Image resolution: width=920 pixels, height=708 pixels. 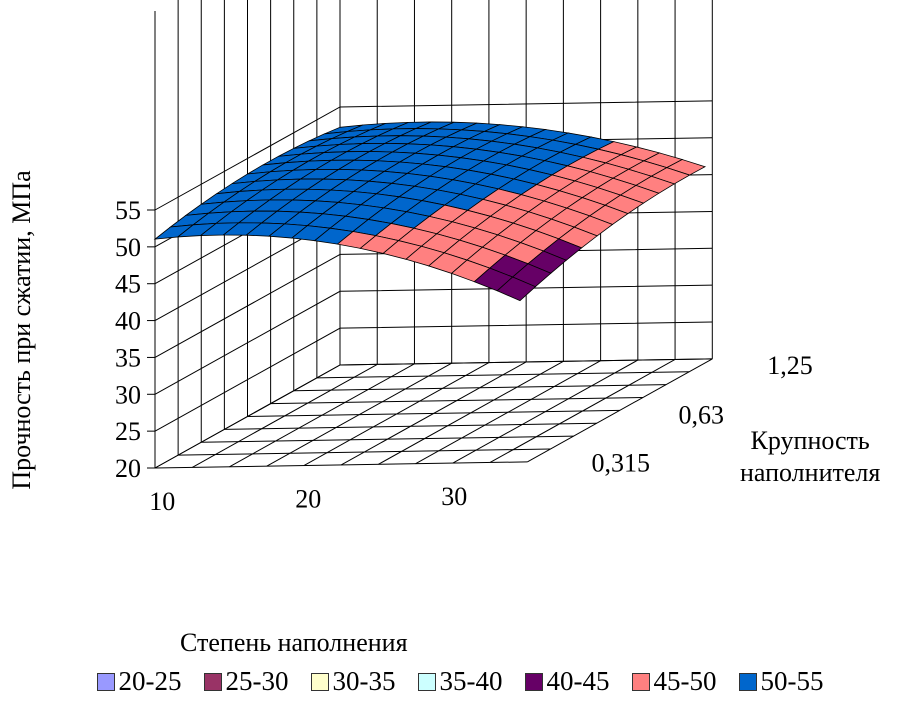 I want to click on z-tick-label: 20, so click(x=128, y=468).